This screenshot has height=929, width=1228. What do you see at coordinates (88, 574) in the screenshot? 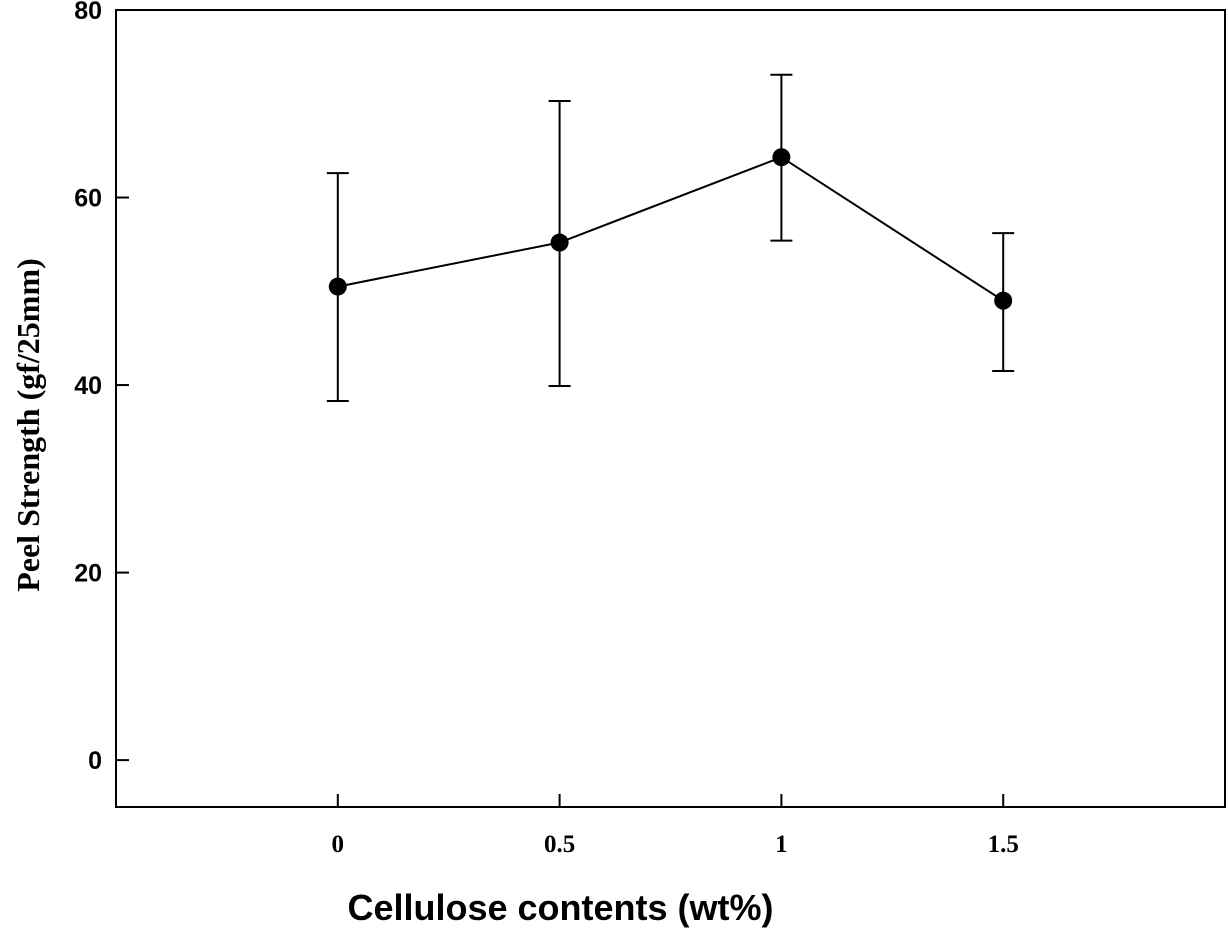
I see `y-tick-label: 20` at bounding box center [88, 574].